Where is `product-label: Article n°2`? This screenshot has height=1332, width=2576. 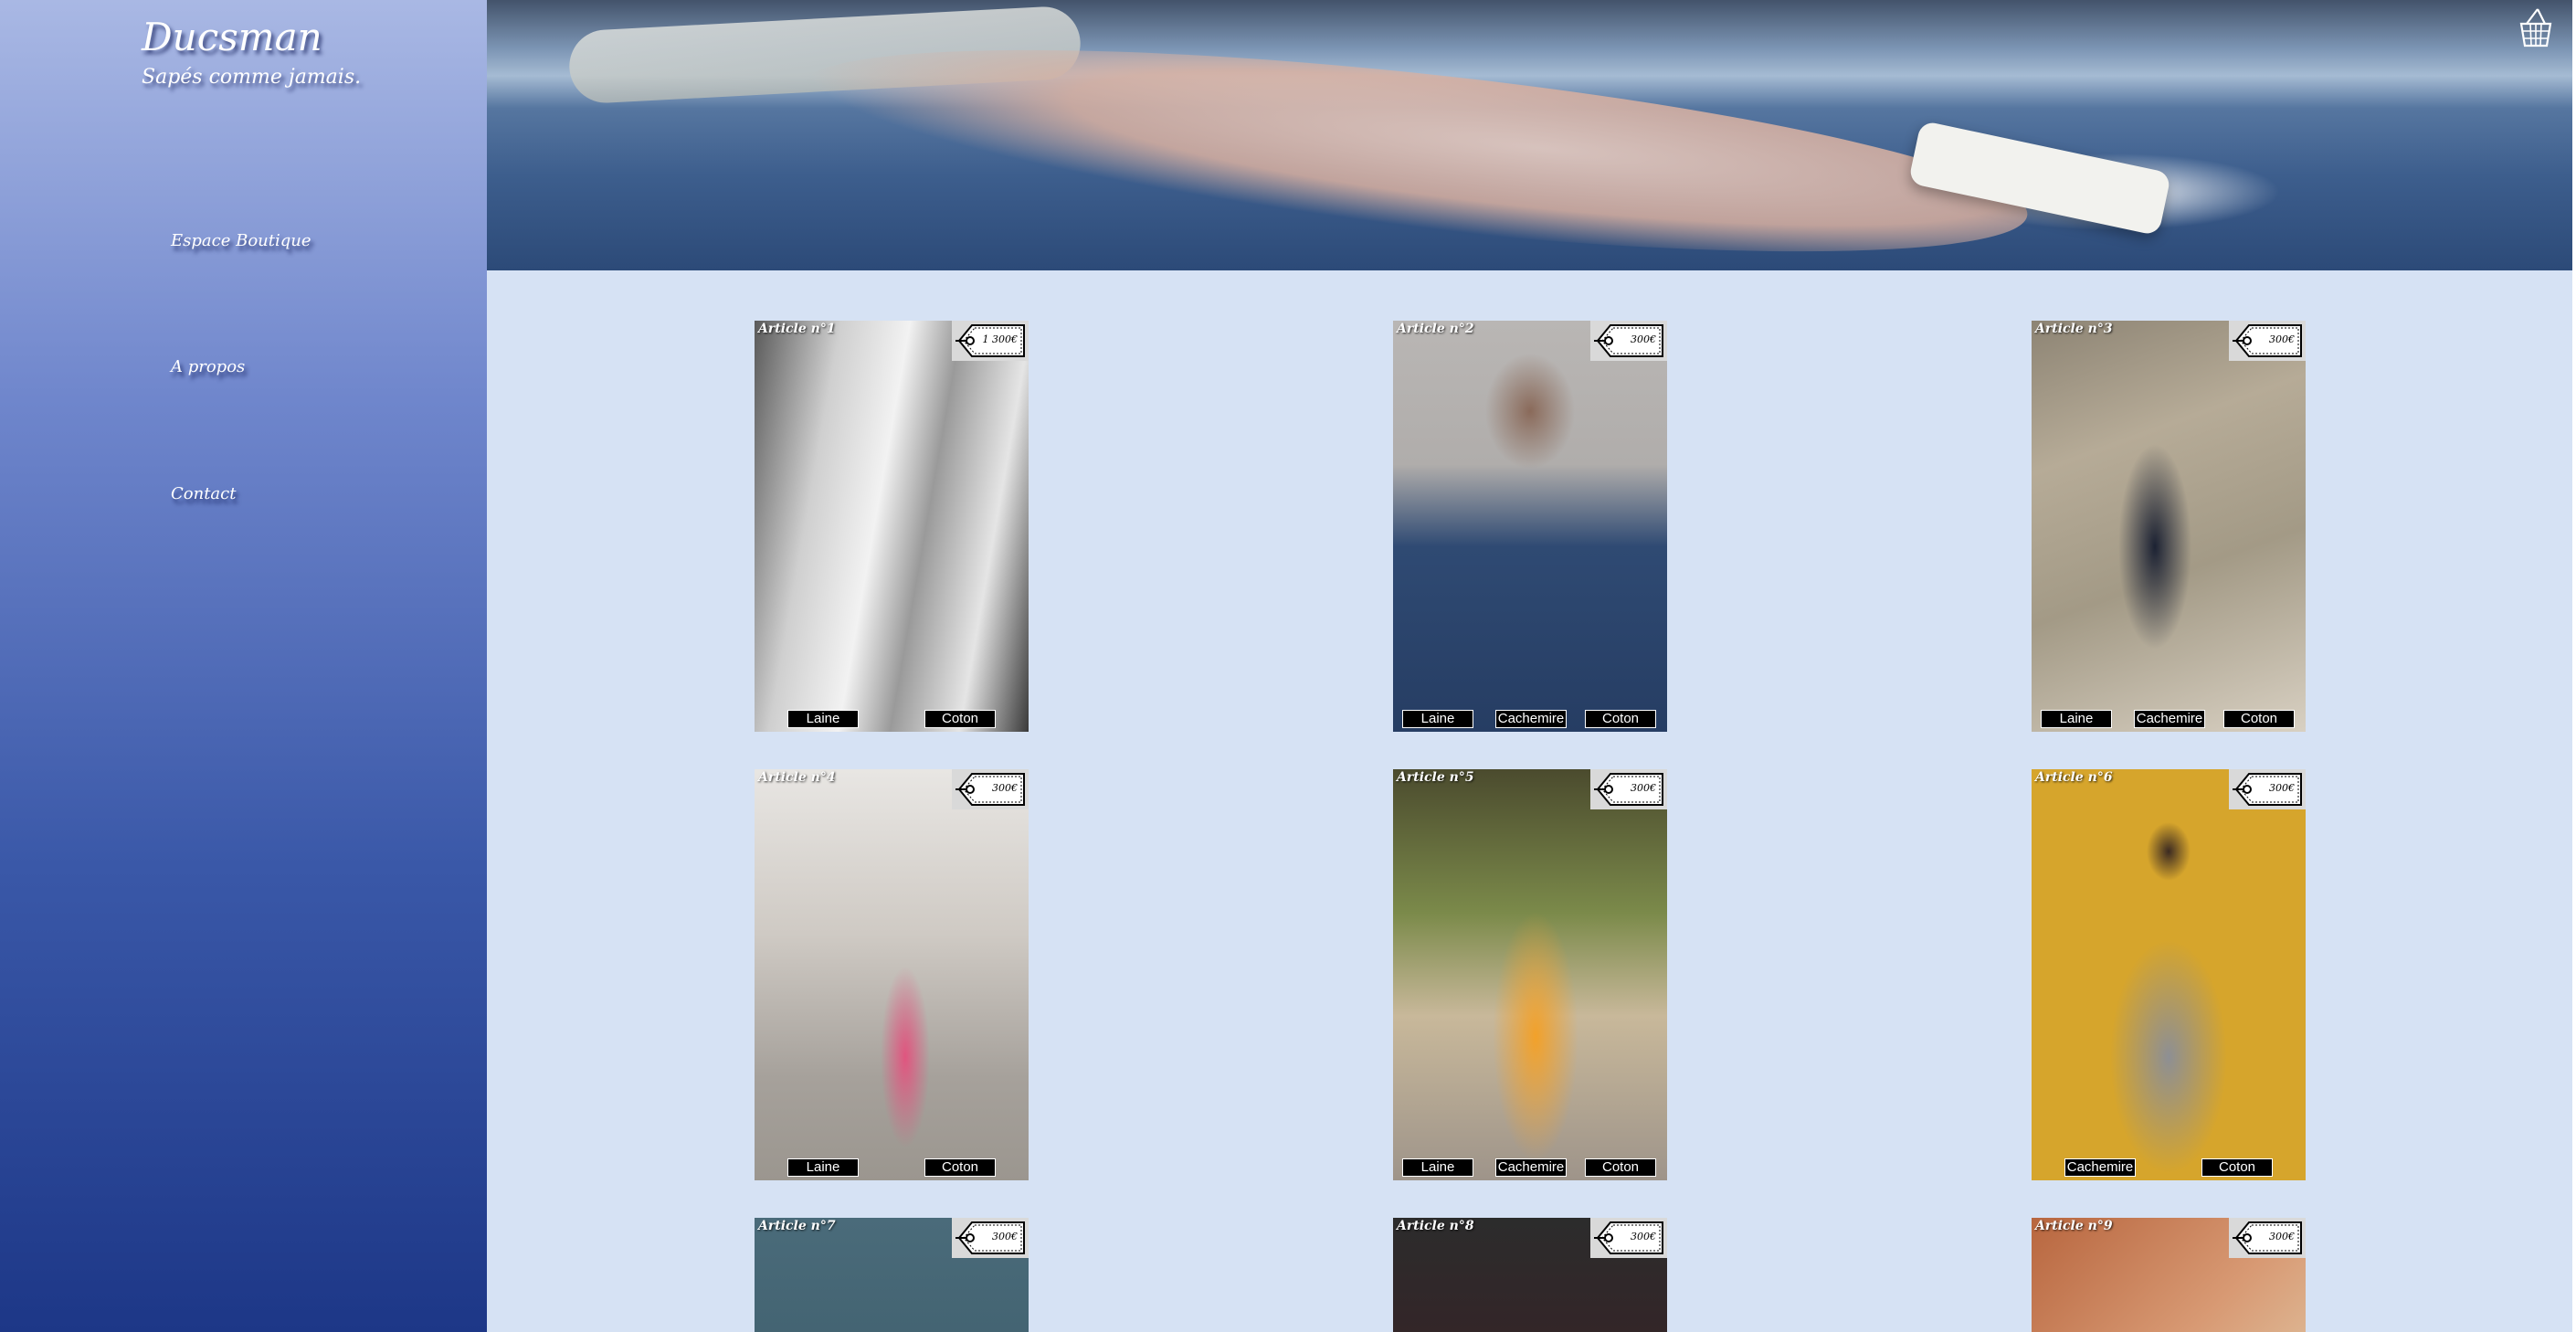
product-label: Article n°2 is located at coordinates (1436, 329).